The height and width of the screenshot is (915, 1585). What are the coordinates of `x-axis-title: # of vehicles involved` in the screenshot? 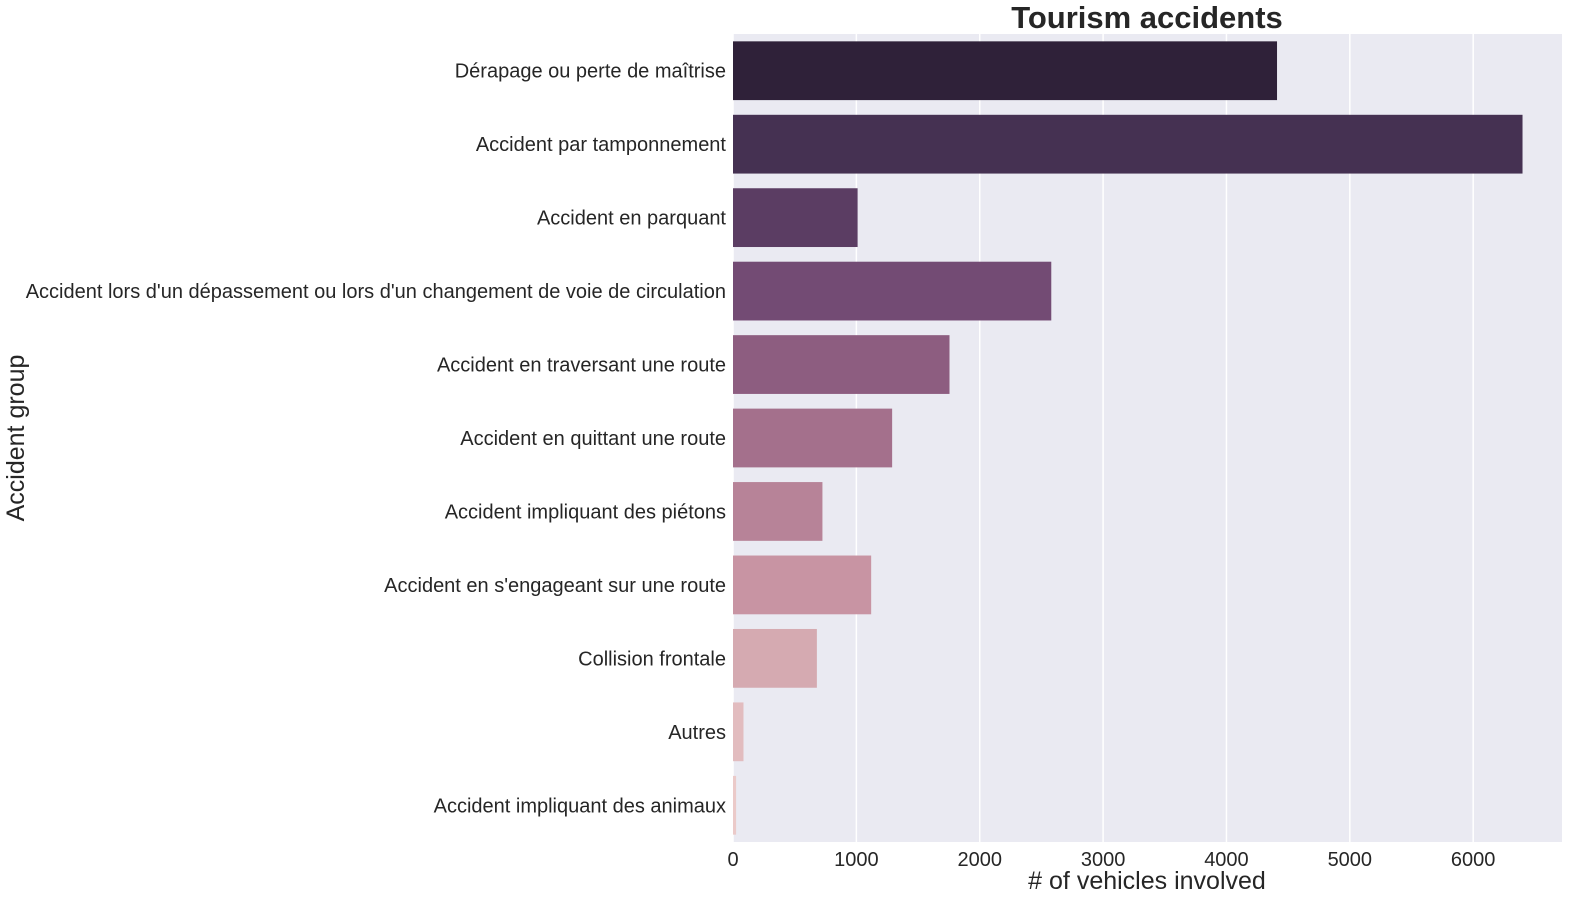 It's located at (1147, 881).